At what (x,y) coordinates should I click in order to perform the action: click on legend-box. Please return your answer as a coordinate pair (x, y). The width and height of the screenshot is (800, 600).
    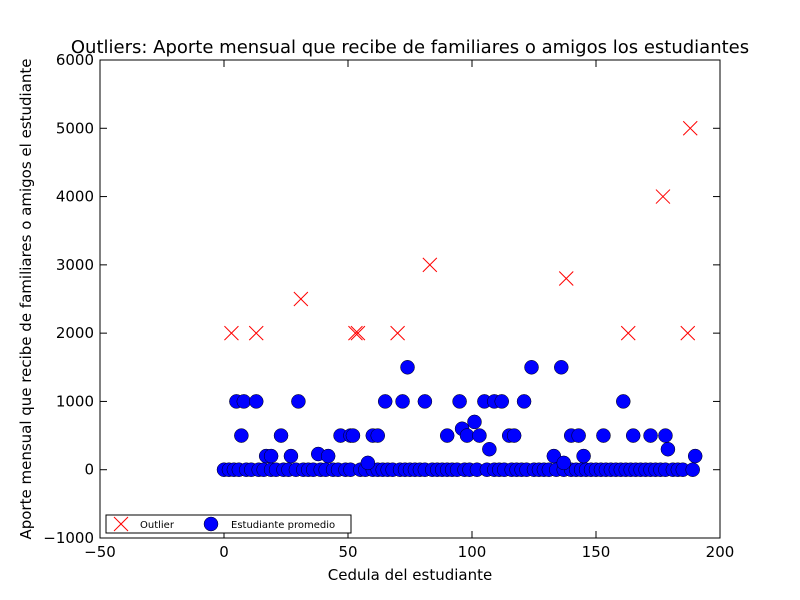
    Looking at the image, I should click on (228, 524).